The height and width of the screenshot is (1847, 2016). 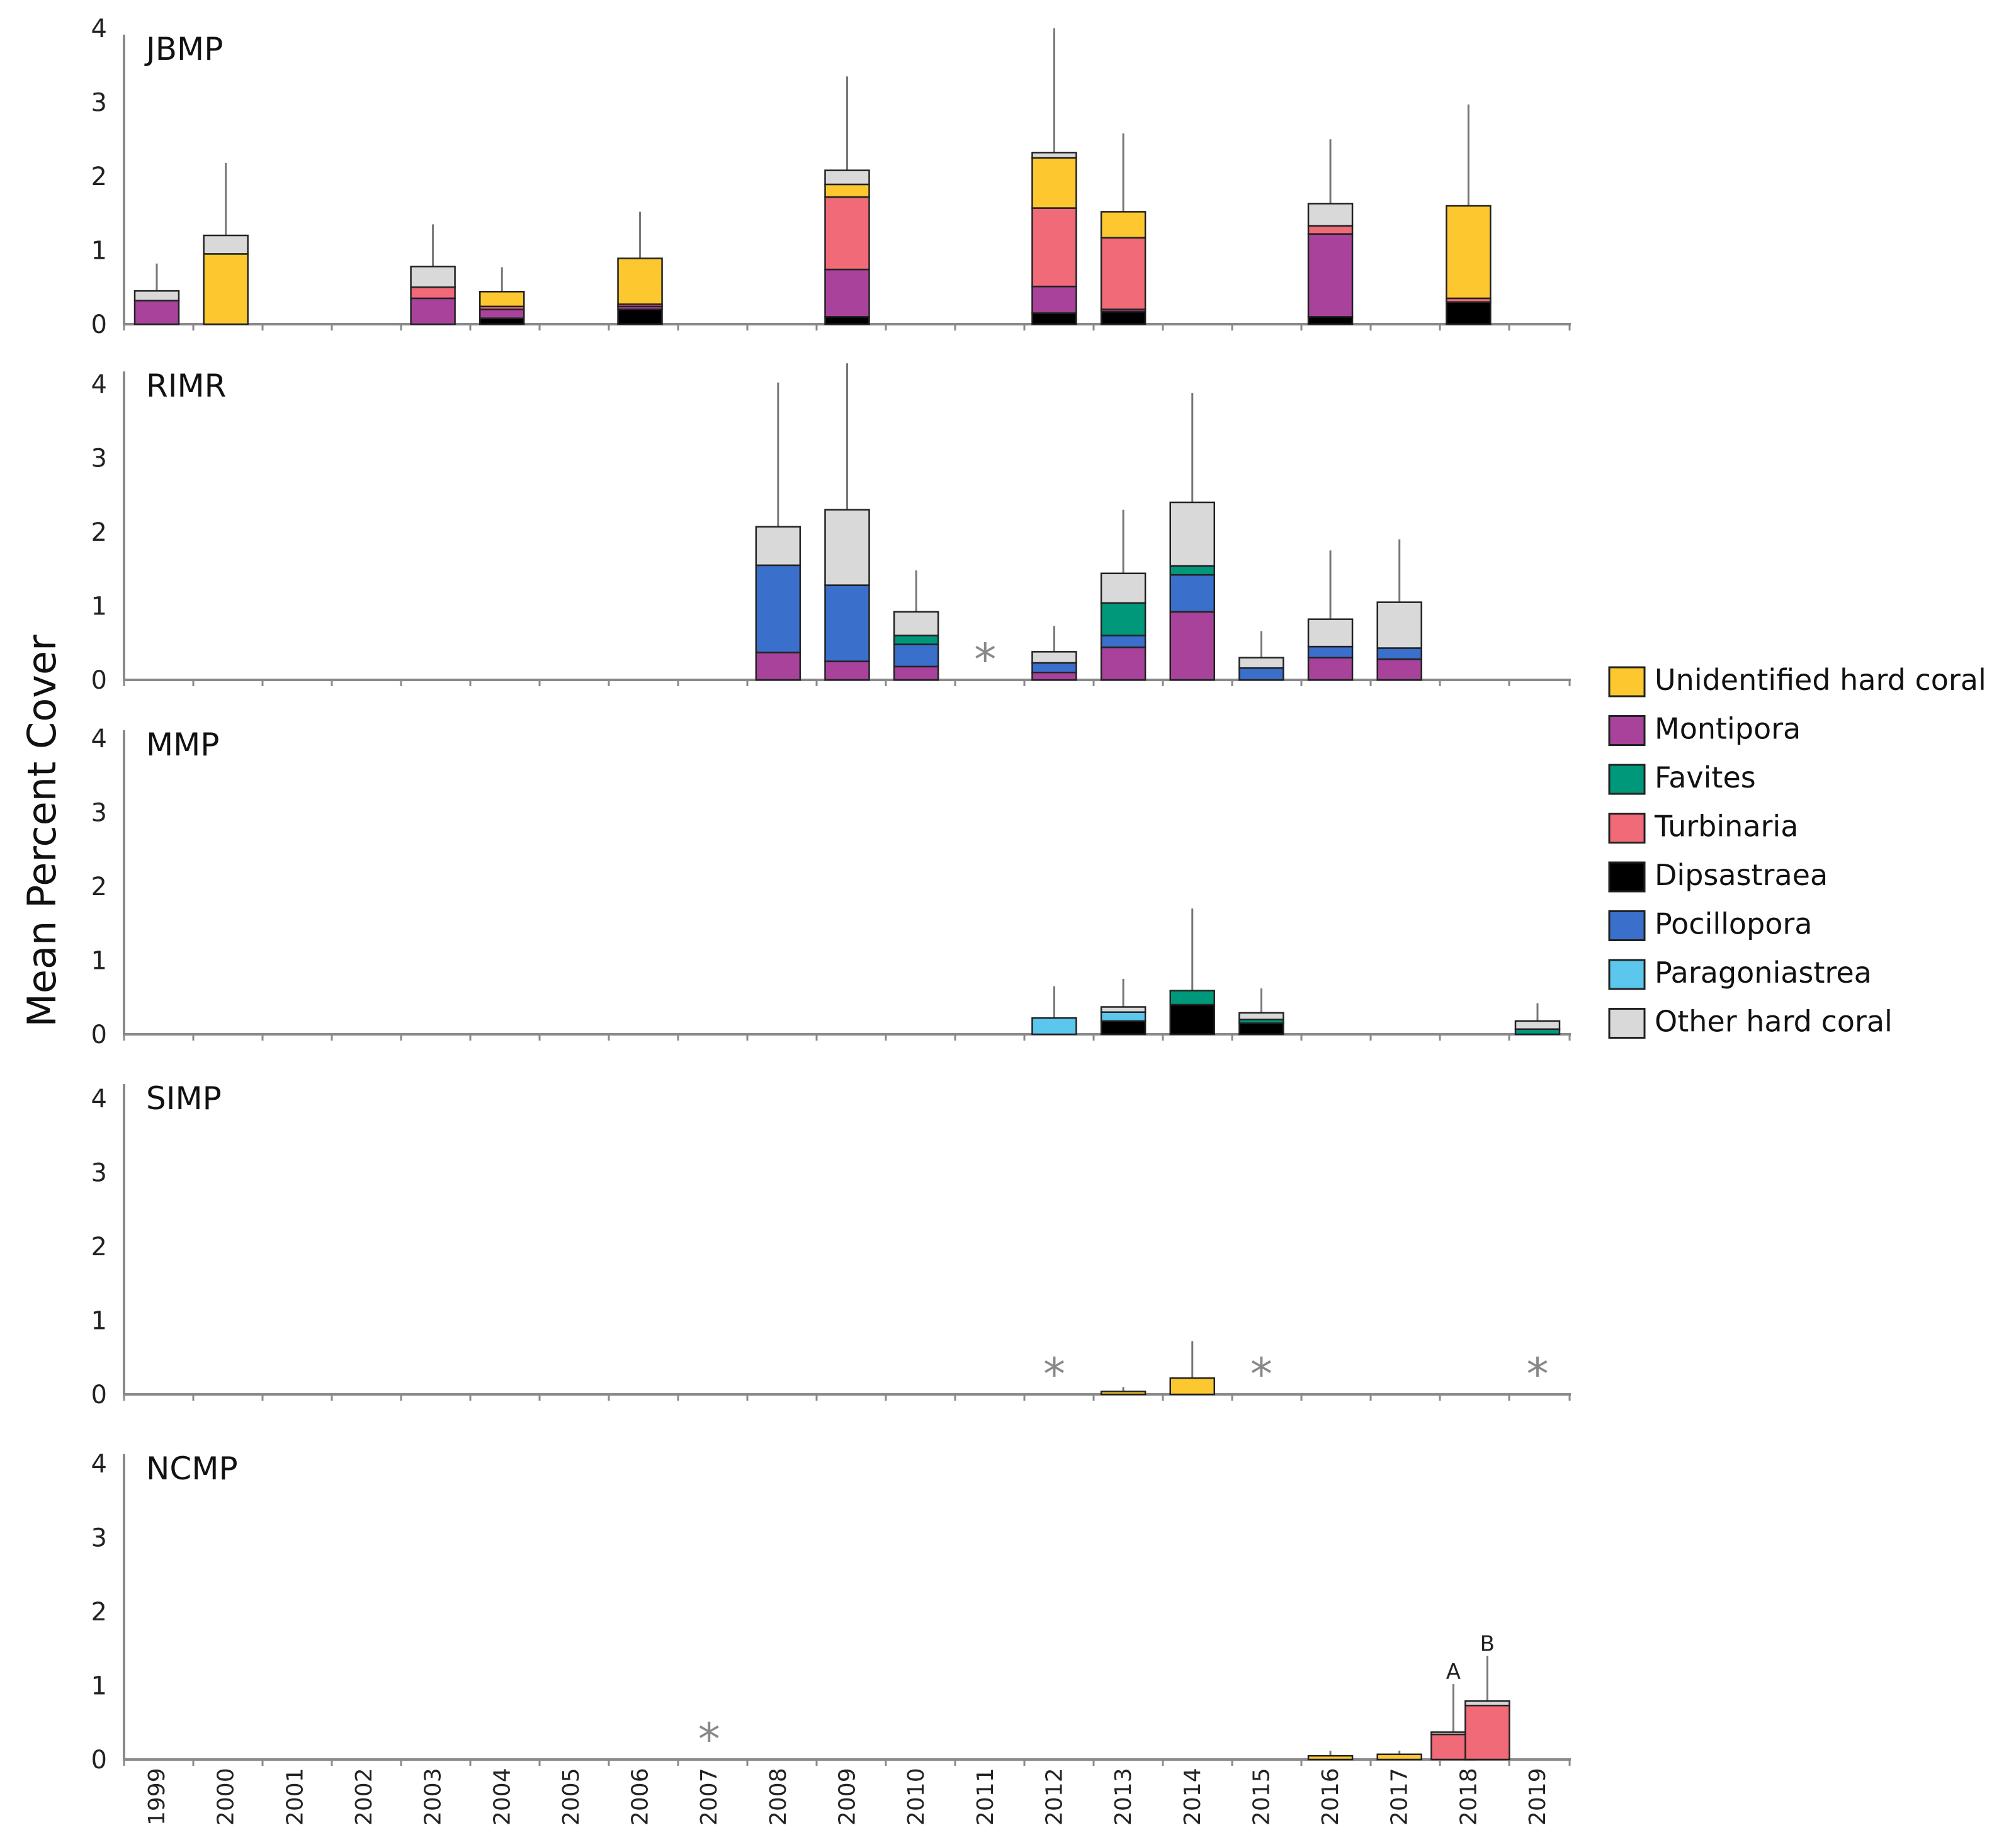 I want to click on x-tick-label: 2004, so click(x=502, y=1797).